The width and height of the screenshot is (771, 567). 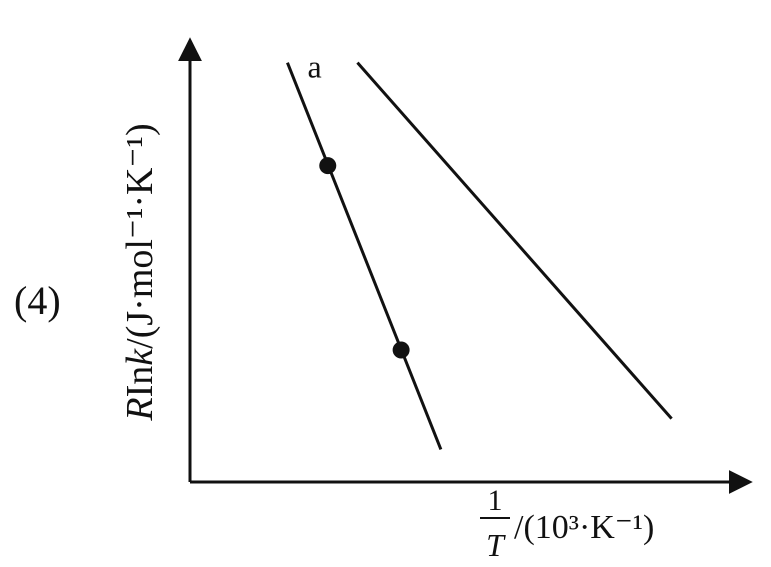 What do you see at coordinates (496, 545) in the screenshot?
I see `x-label-denominator: T` at bounding box center [496, 545].